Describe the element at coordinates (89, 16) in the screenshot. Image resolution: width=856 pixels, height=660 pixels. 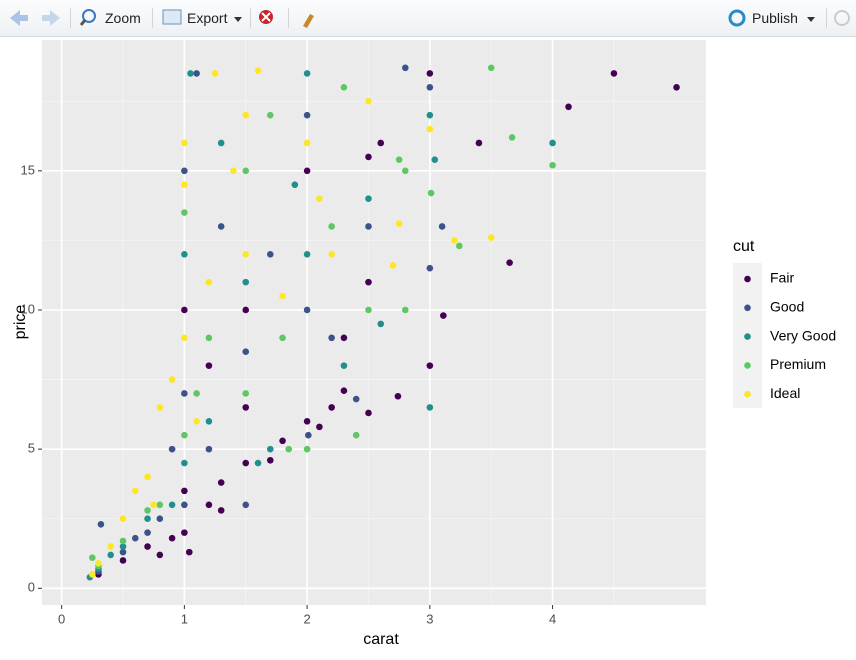
I see `zoom-icon` at that location.